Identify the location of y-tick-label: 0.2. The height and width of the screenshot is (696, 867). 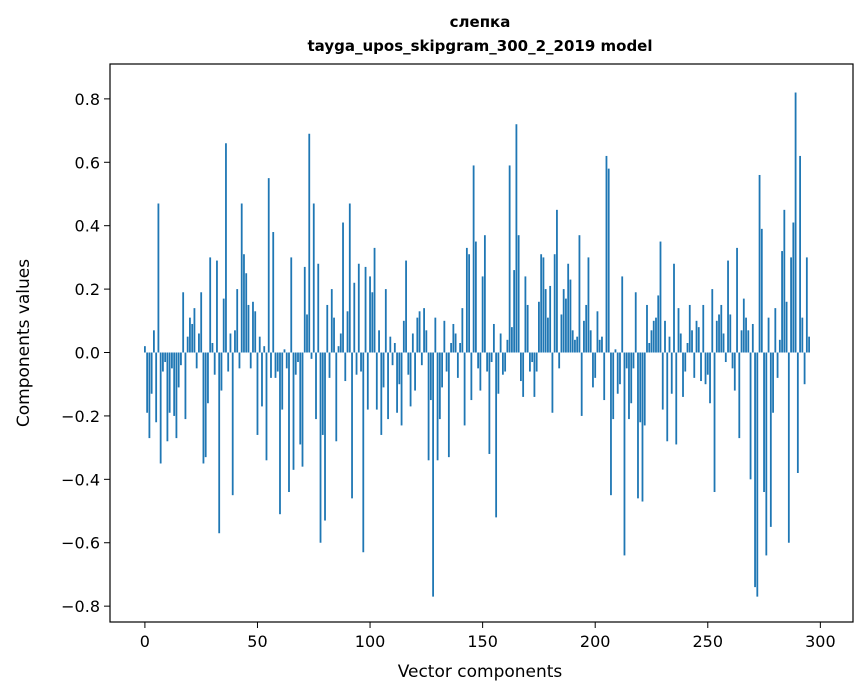
(87, 289).